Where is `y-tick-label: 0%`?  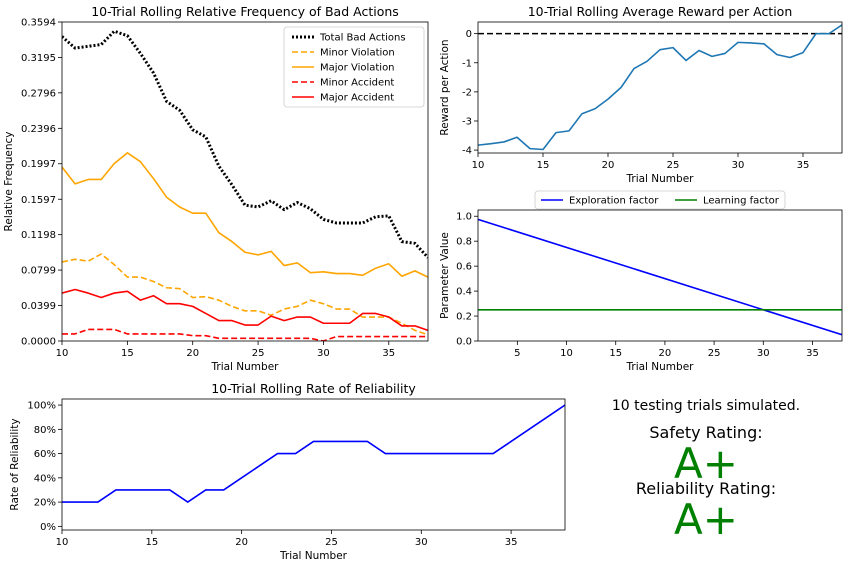 y-tick-label: 0% is located at coordinates (48, 527).